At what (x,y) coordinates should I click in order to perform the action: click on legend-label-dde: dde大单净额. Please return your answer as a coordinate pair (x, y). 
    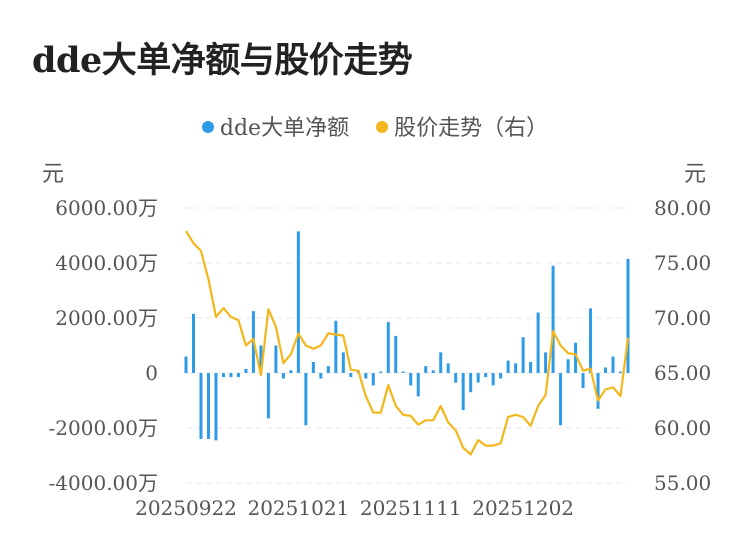
    Looking at the image, I should click on (284, 128).